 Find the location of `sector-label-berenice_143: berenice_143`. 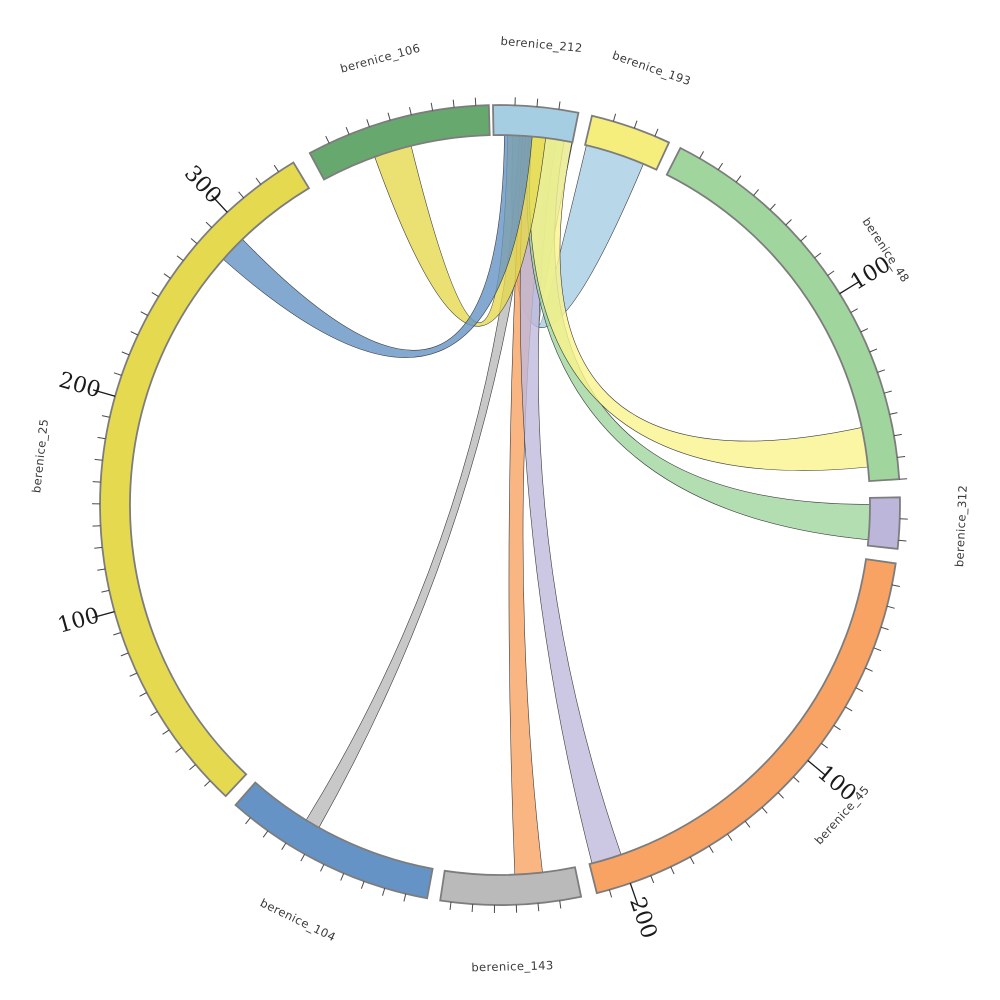

sector-label-berenice_143: berenice_143 is located at coordinates (512, 966).